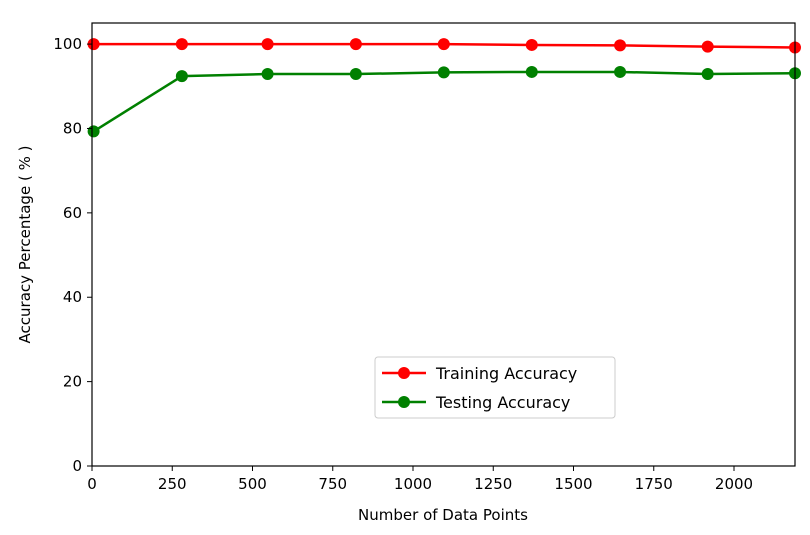  I want to click on legend-item-testing: Testing Accuracy, so click(476, 402).